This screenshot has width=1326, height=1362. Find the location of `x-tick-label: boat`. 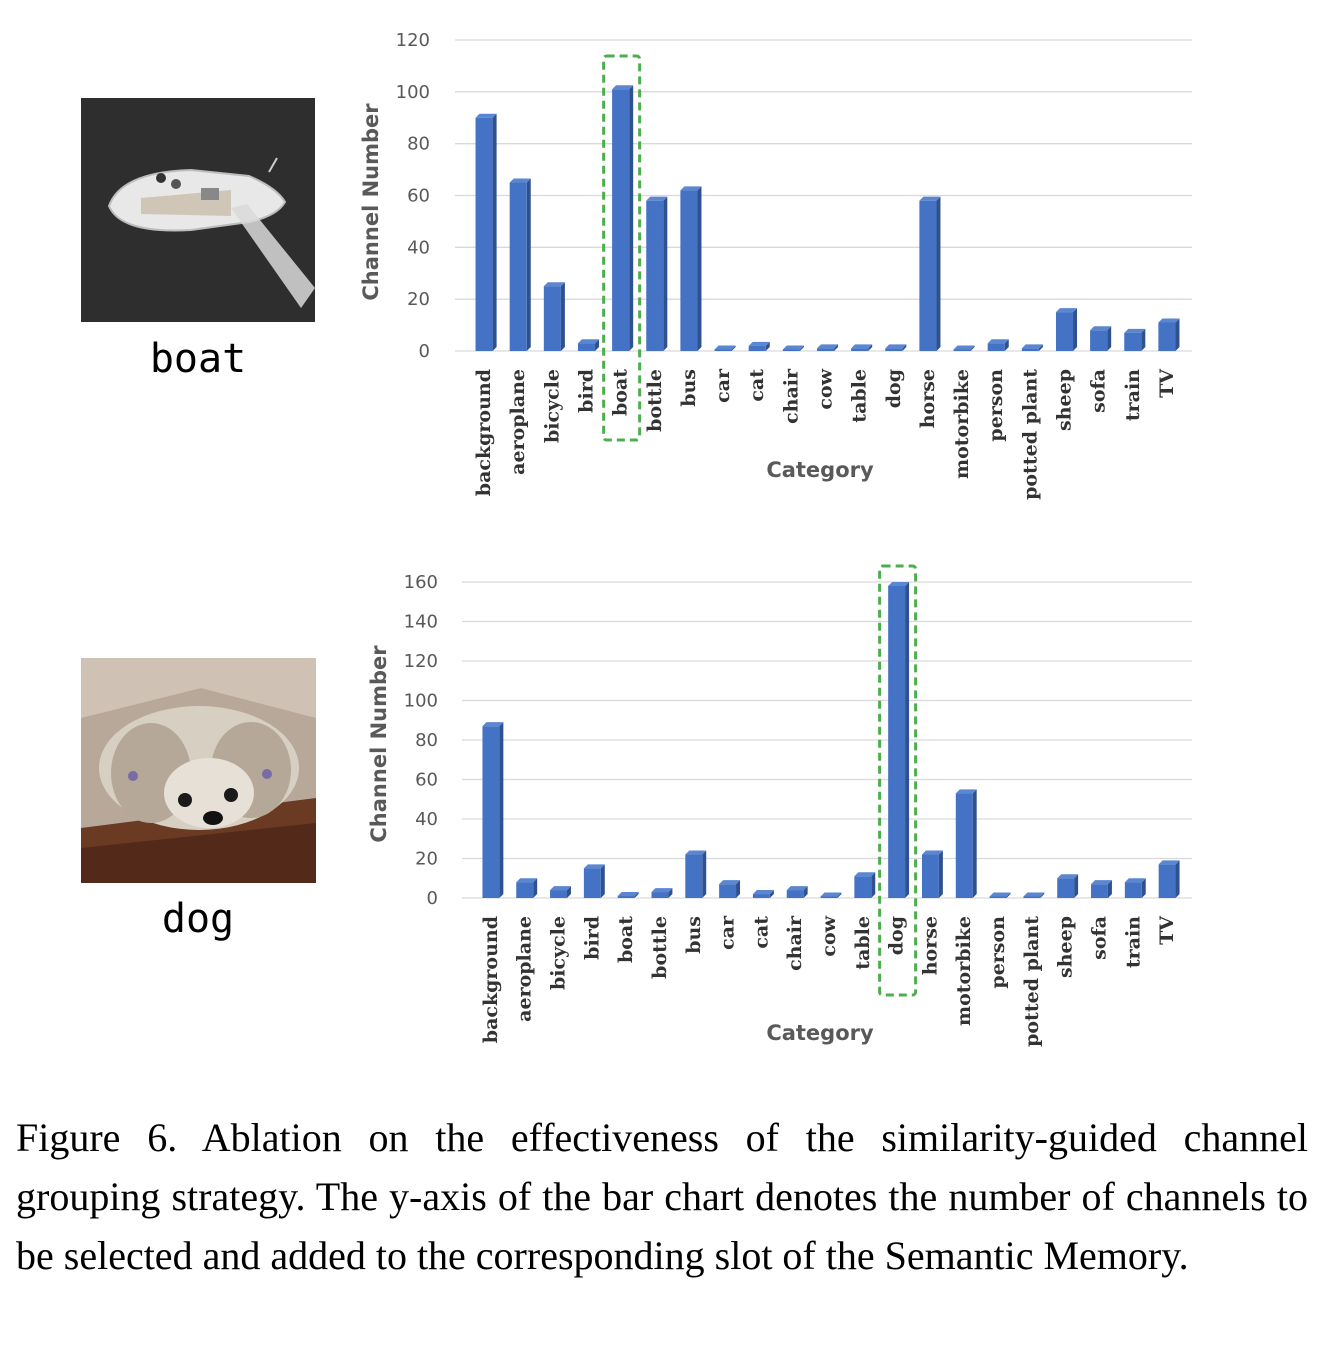

x-tick-label: boat is located at coordinates (626, 939).